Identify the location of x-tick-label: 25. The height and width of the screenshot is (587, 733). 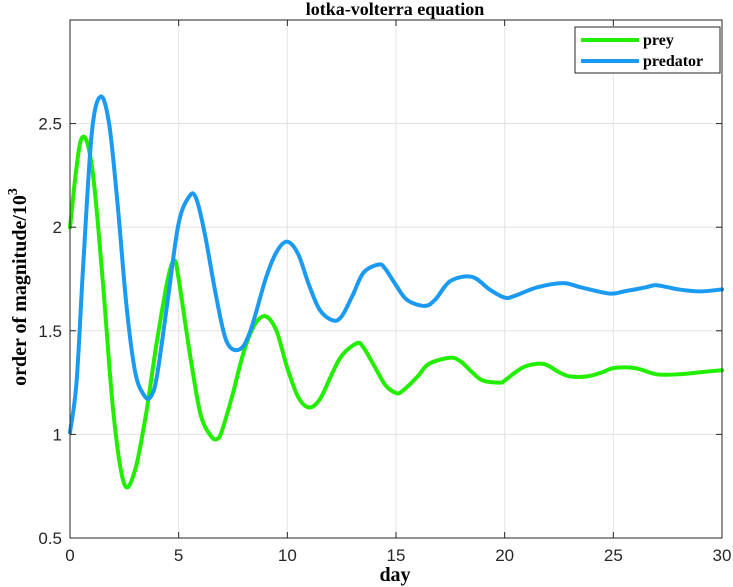
(613, 555).